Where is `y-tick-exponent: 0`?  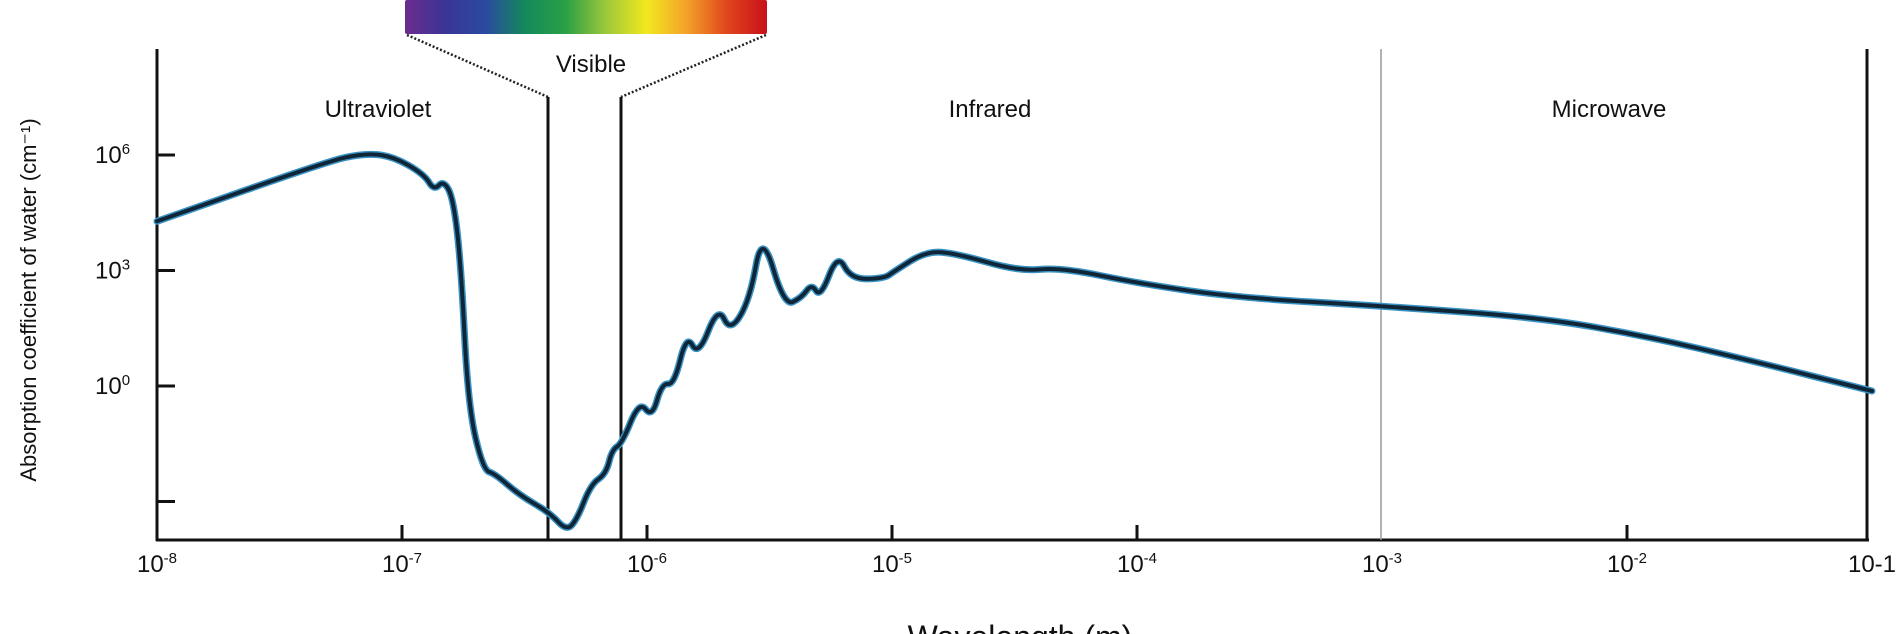
y-tick-exponent: 0 is located at coordinates (126, 380).